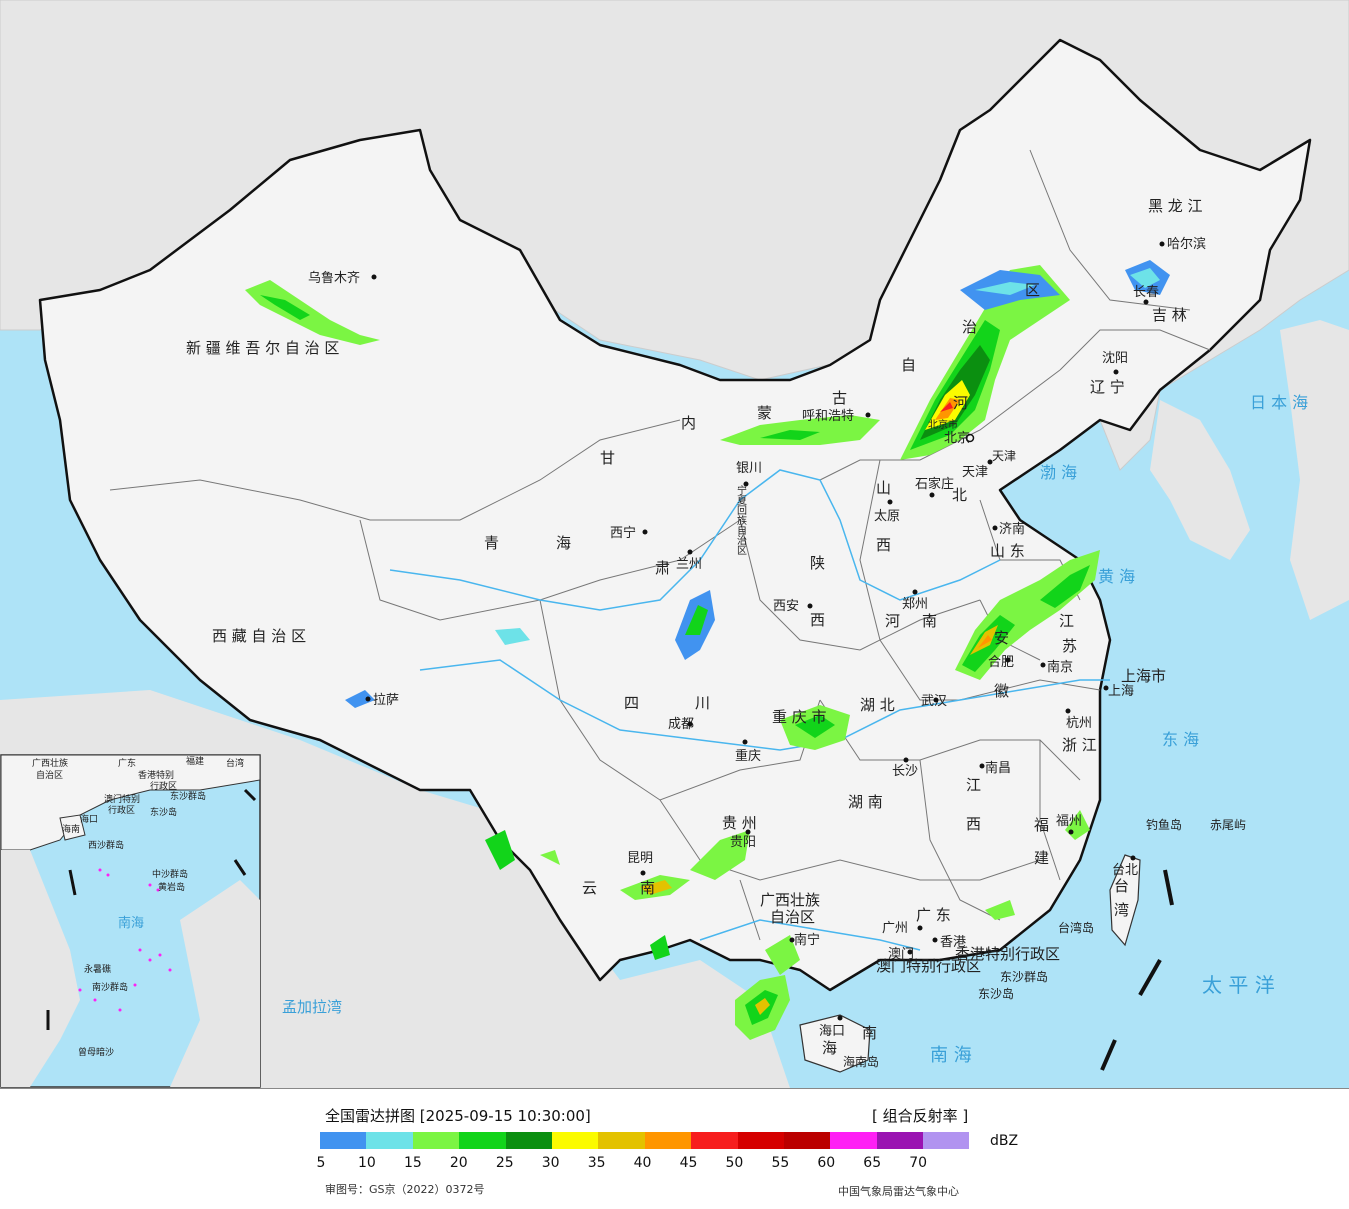 The width and height of the screenshot is (1349, 1209). What do you see at coordinates (262, 348) in the screenshot?
I see `province-label: 新 疆 维 吾 尔 自 治 区` at bounding box center [262, 348].